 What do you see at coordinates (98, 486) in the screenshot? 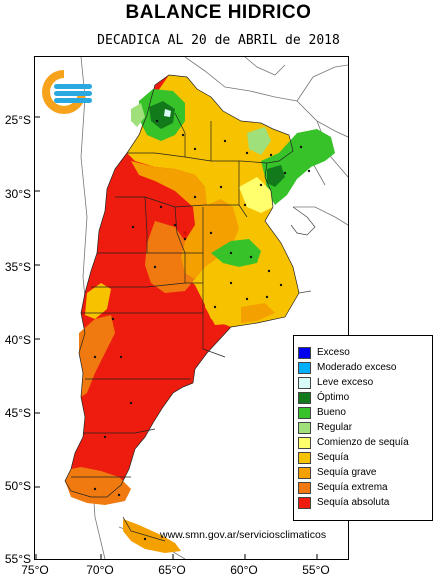
I see `region-sequia-extrema-south` at bounding box center [98, 486].